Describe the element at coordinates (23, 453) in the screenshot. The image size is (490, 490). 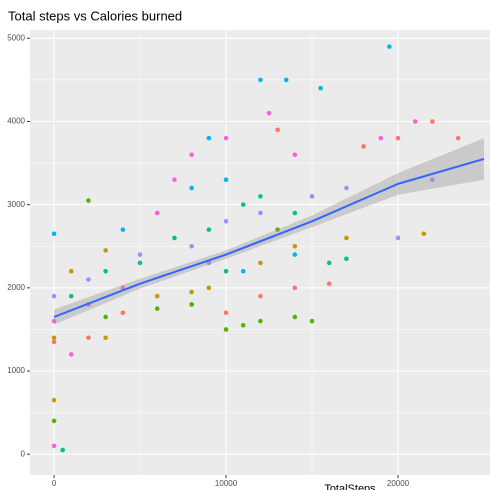
I see `y-tick-label: 0` at that location.